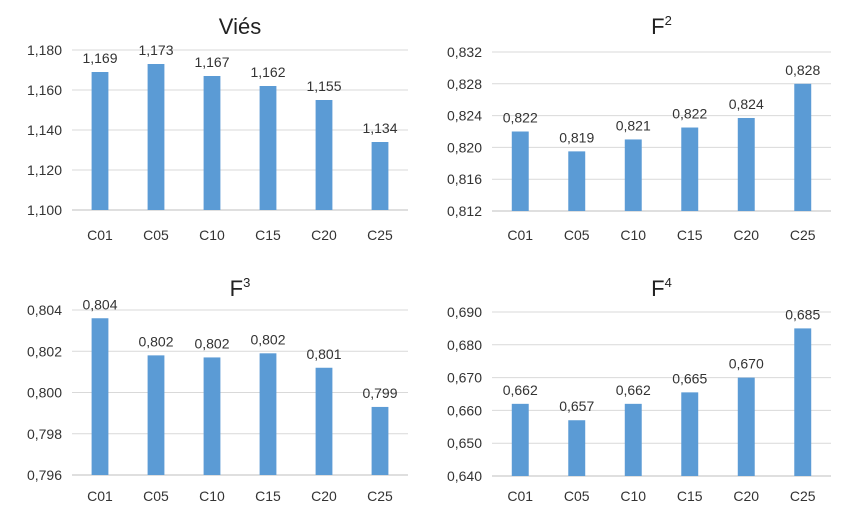 This screenshot has width=842, height=524. Describe the element at coordinates (668, 282) in the screenshot. I see `chart-title-superscript: 4` at that location.